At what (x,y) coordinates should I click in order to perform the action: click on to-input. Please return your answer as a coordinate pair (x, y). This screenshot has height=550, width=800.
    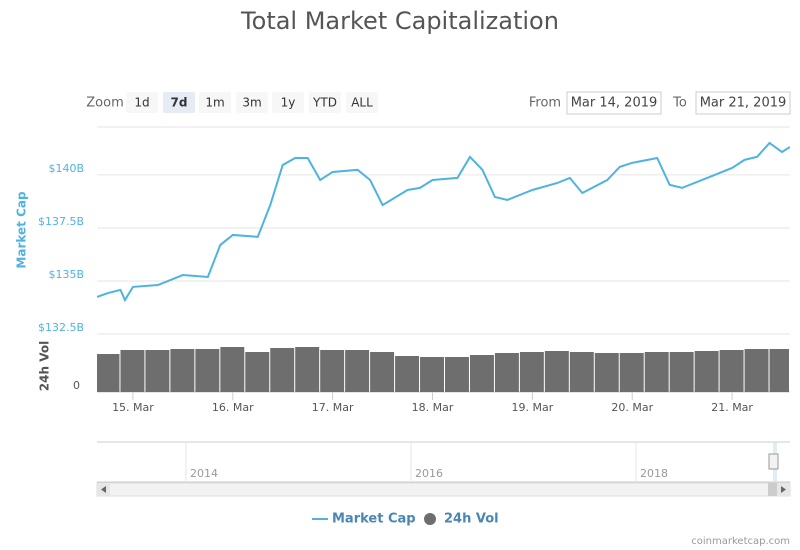
    Looking at the image, I should click on (743, 103).